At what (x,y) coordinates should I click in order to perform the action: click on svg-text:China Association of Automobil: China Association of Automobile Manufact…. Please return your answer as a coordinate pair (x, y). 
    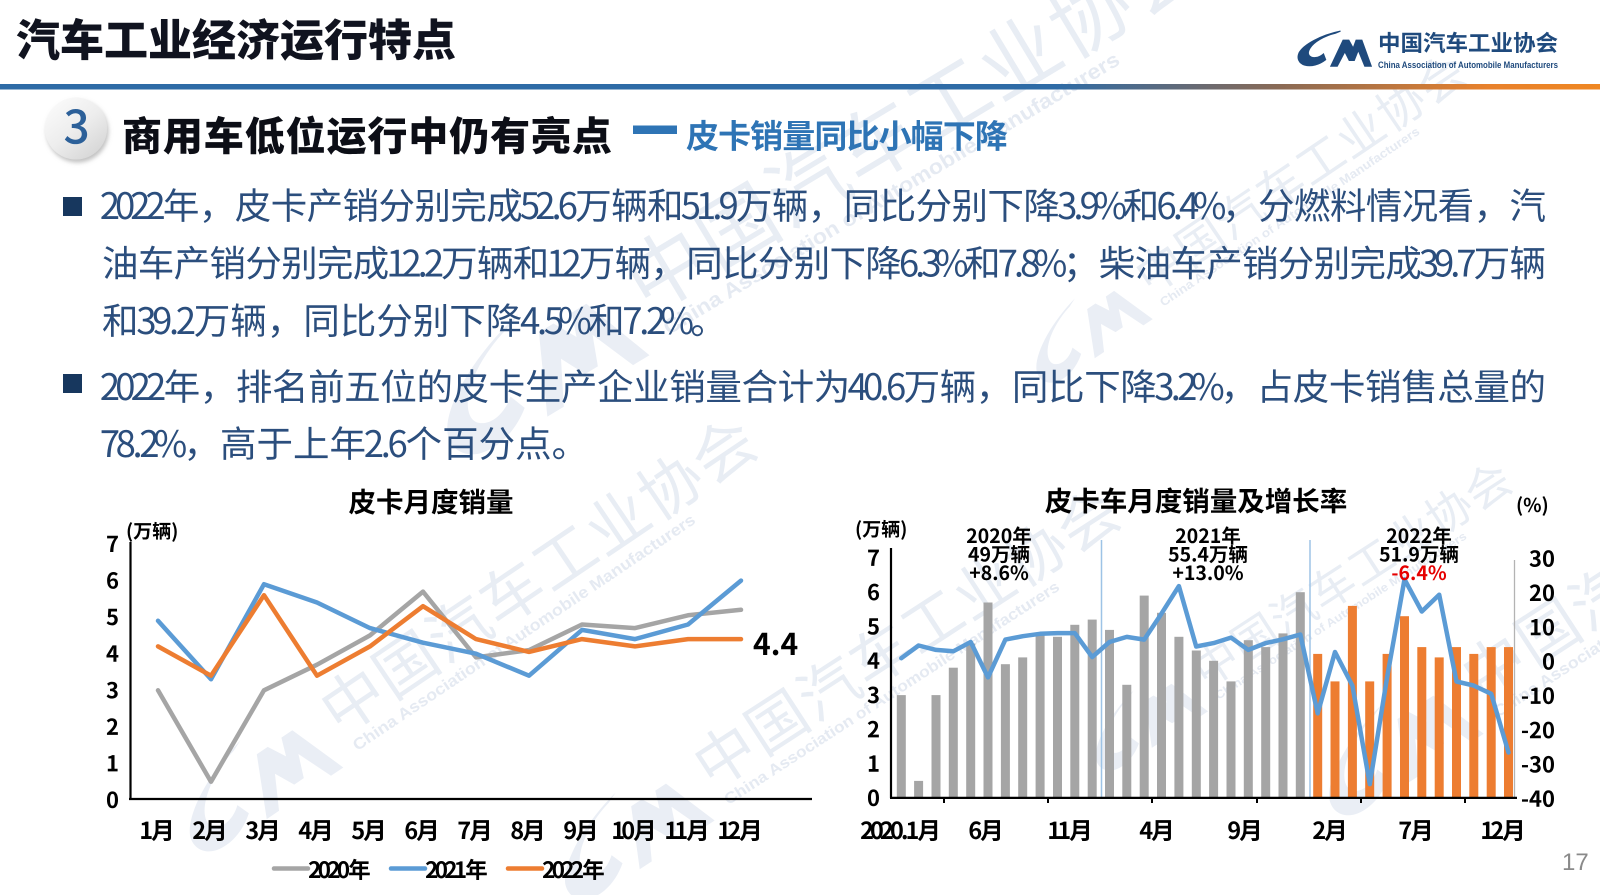
    Looking at the image, I should click on (1468, 65).